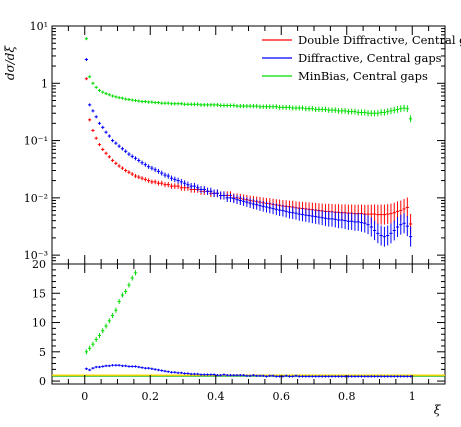  I want to click on x-tick-label: 0.2, so click(151, 396).